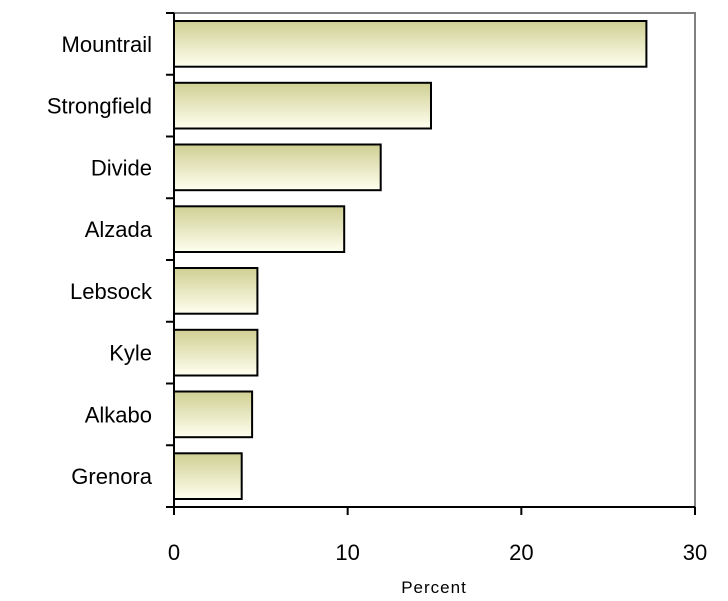  What do you see at coordinates (216, 352) in the screenshot?
I see `bar-kyle` at bounding box center [216, 352].